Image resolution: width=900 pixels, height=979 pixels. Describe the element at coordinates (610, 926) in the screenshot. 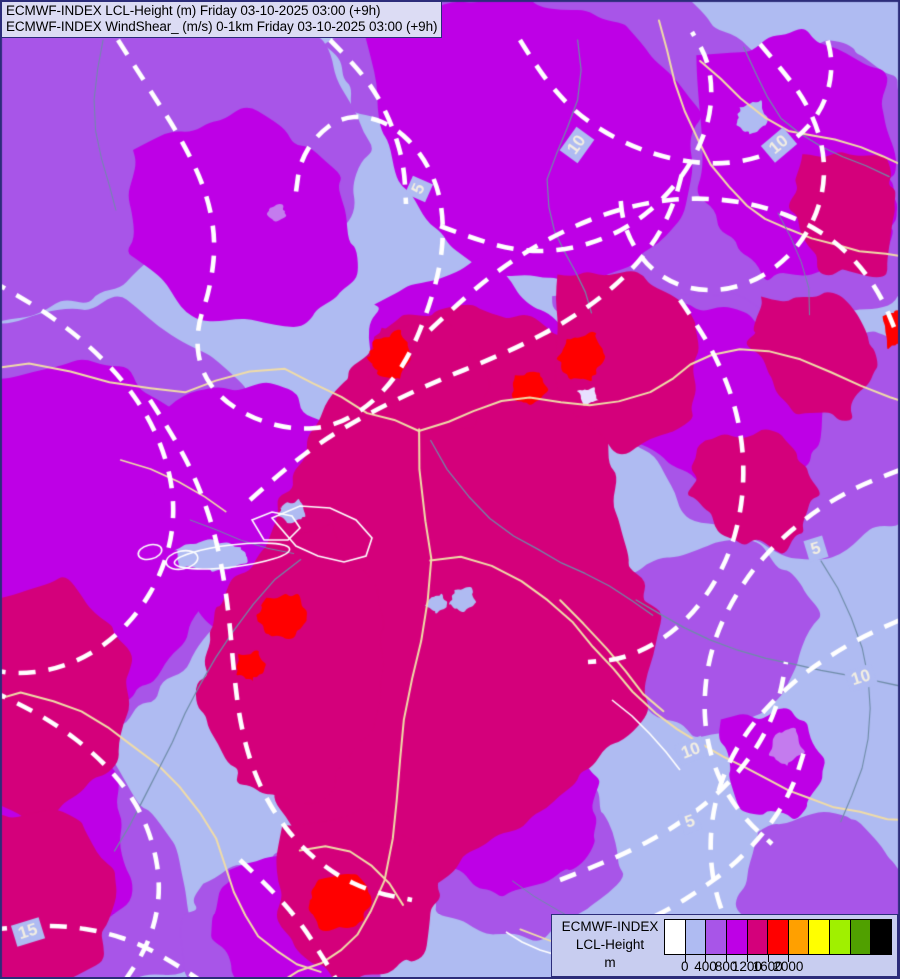

I see `legend-model-label: ECMWF-INDEX` at that location.